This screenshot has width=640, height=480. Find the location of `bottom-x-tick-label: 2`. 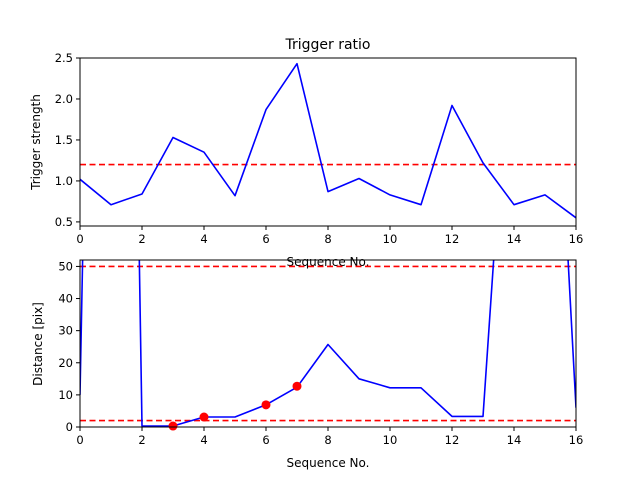

bottom-x-tick-label: 2 is located at coordinates (141, 440).